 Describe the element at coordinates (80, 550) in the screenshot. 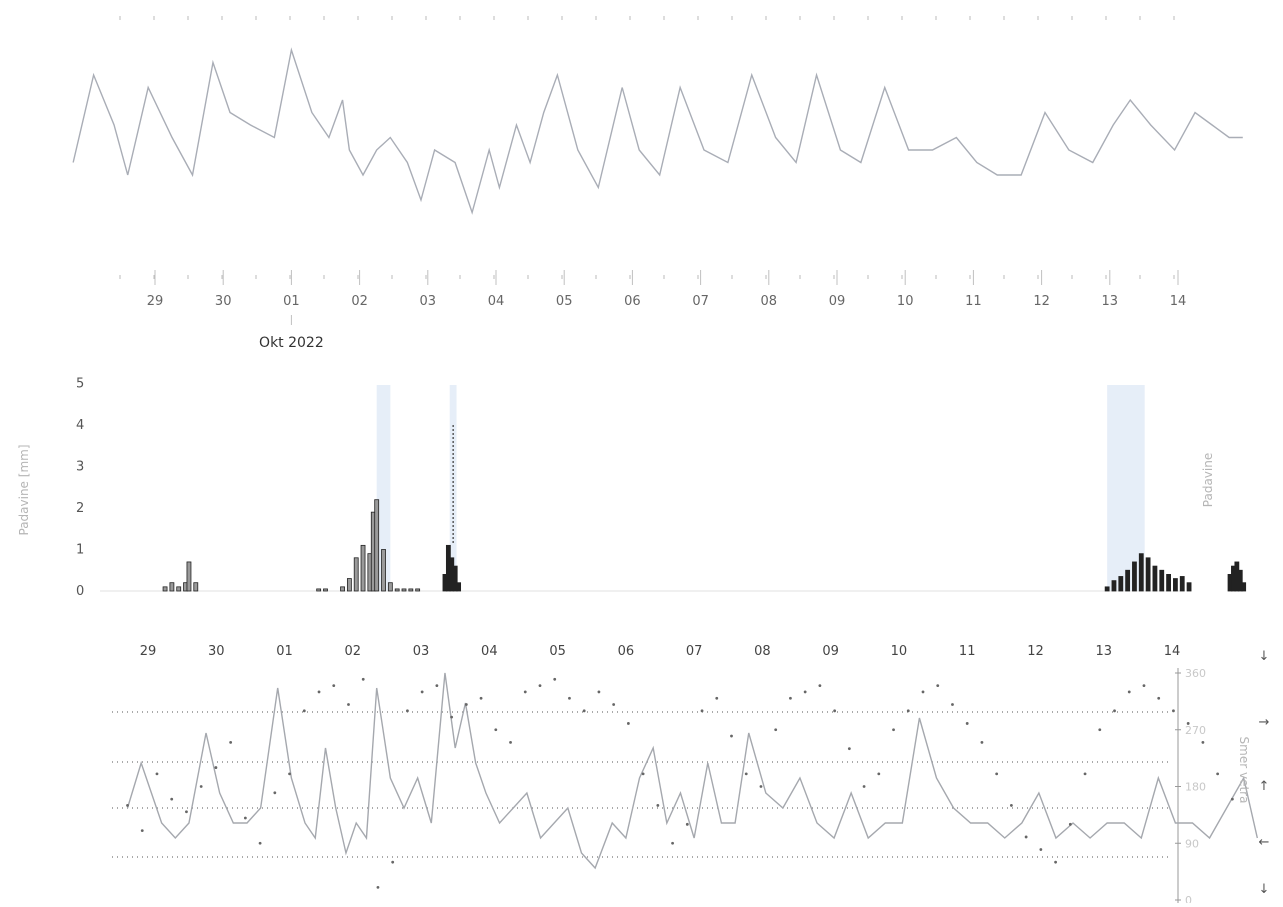

I see `precip-y-tick: 1` at that location.